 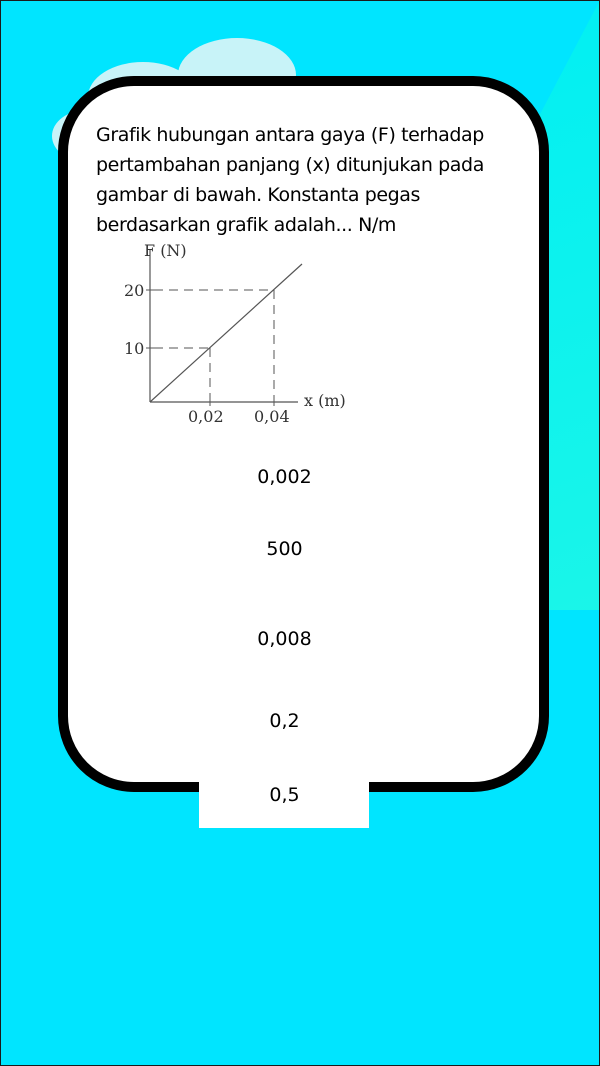 What do you see at coordinates (272, 416) in the screenshot?
I see `x-tick-label-004: 0,04` at bounding box center [272, 416].